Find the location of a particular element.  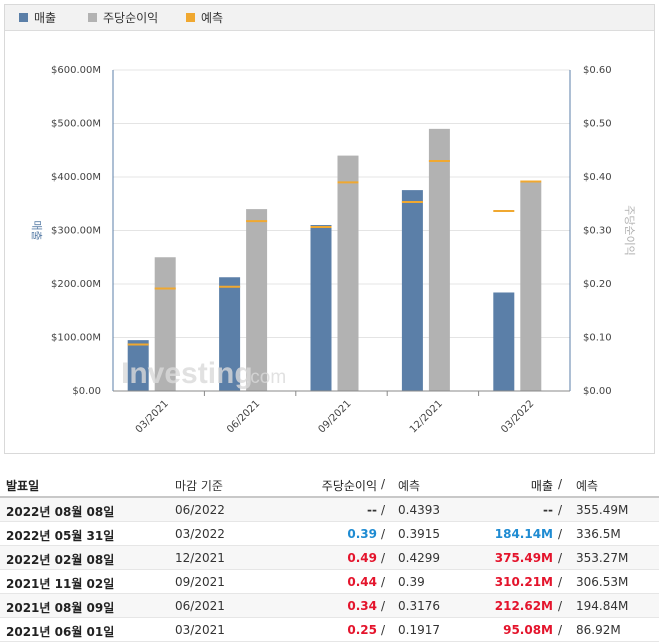

legend-swatch-eps is located at coordinates (92, 17).